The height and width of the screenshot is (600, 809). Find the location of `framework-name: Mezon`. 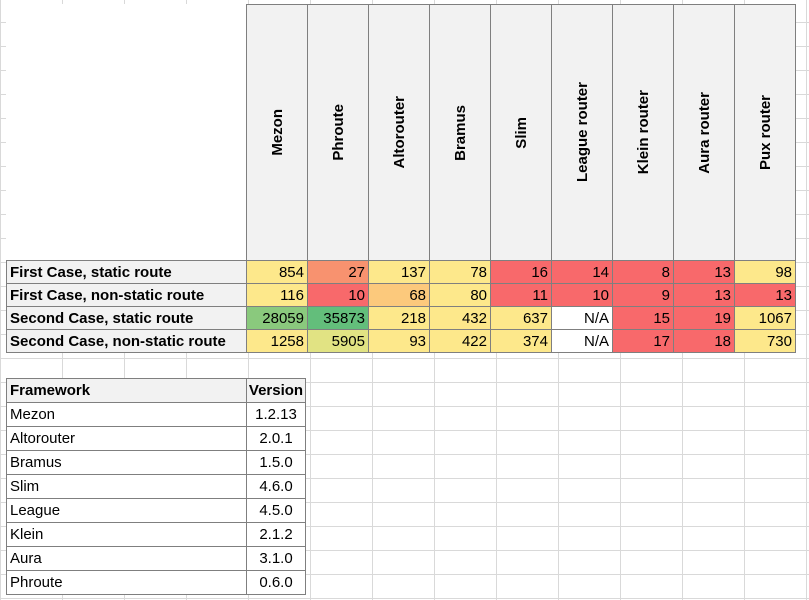

framework-name: Mezon is located at coordinates (126, 414).